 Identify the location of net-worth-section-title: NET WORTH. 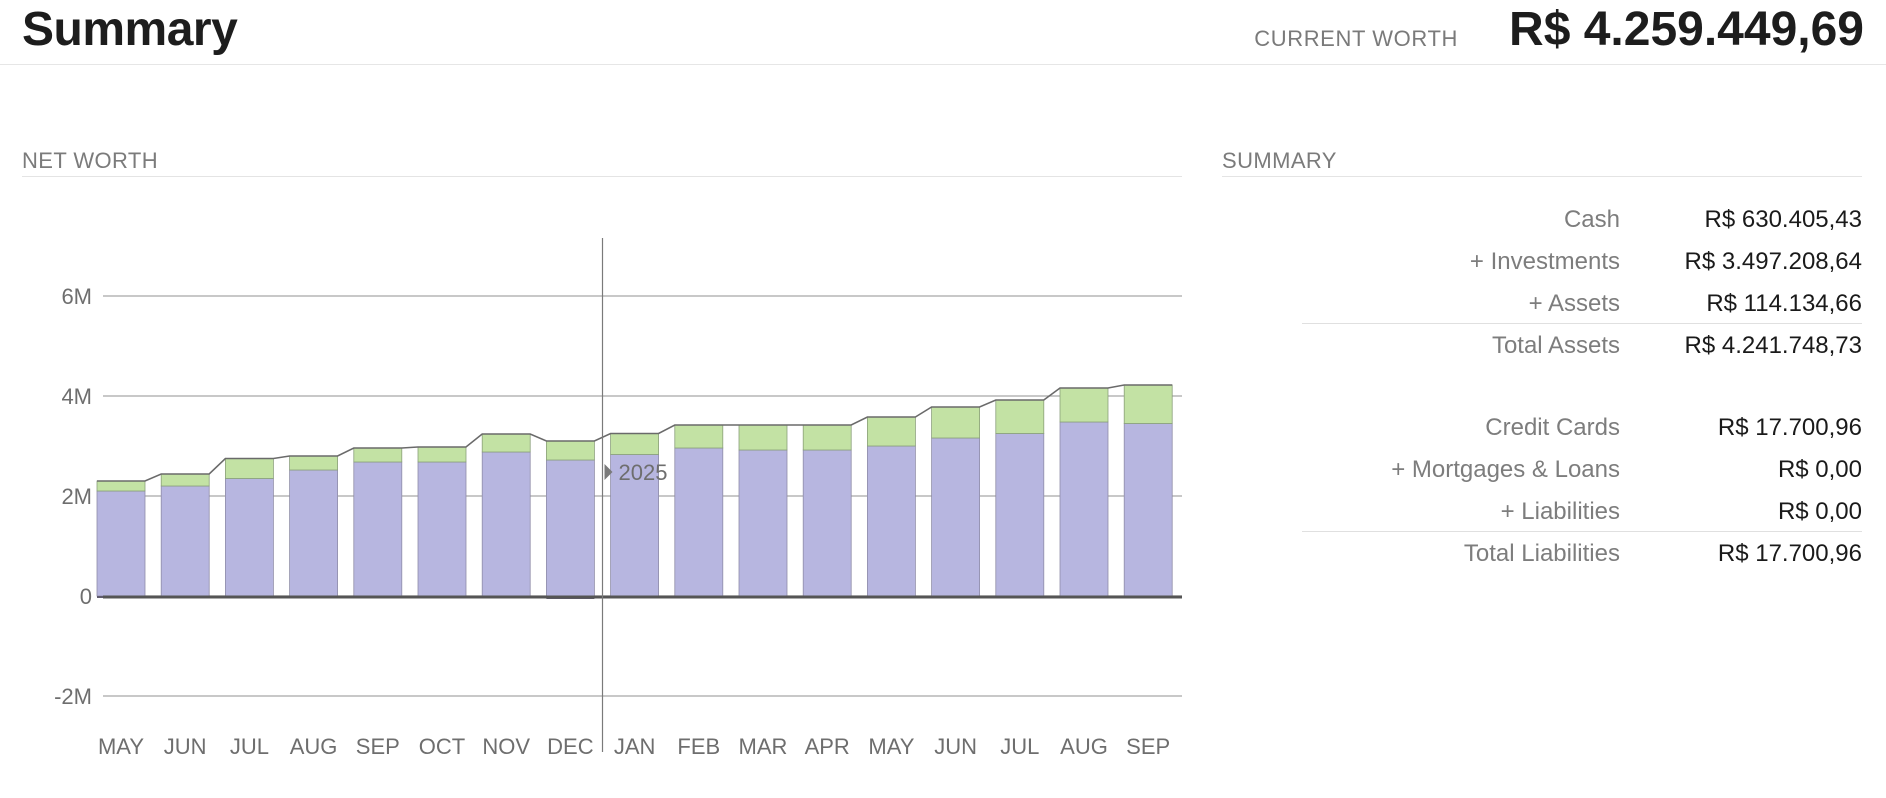
(90, 160).